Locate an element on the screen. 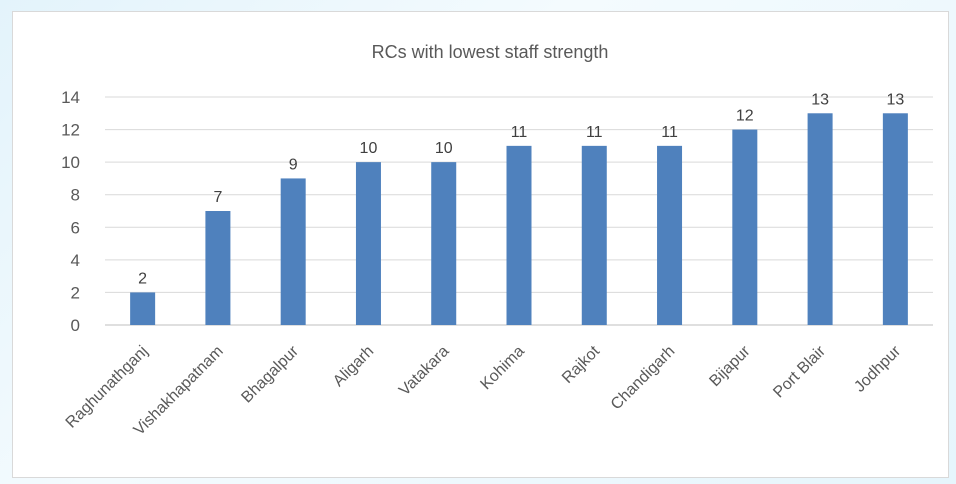 The image size is (956, 484). y-tick-label: 6 is located at coordinates (75, 227).